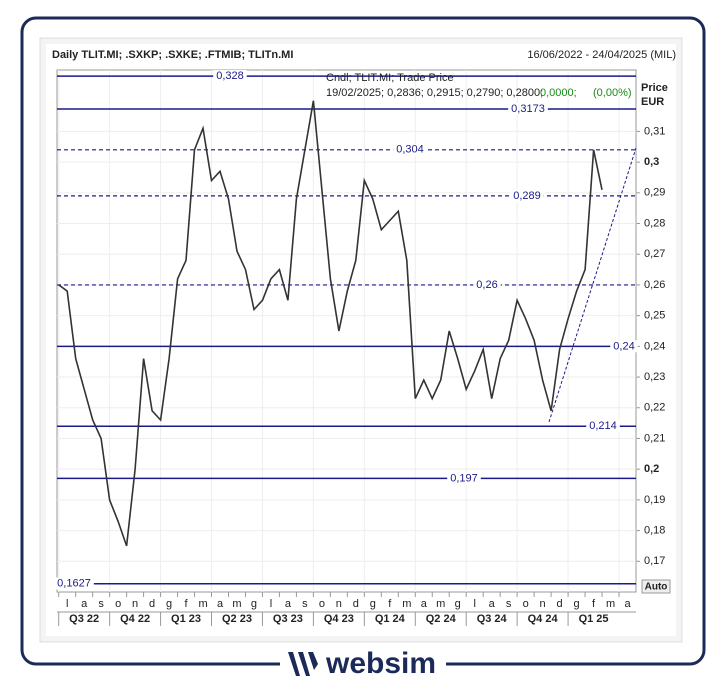 Image resolution: width=726 pixels, height=691 pixels. Describe the element at coordinates (654, 377) in the screenshot. I see `y-tick-label: 0,23` at that location.